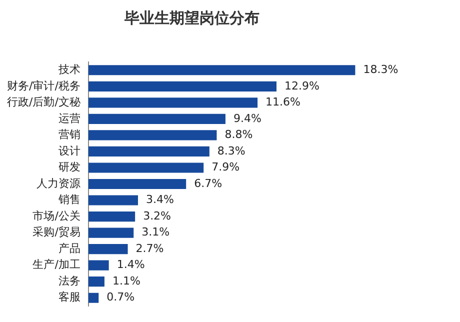  Describe the element at coordinates (56, 265) in the screenshot. I see `y-tick-label: 生产/加工` at that location.